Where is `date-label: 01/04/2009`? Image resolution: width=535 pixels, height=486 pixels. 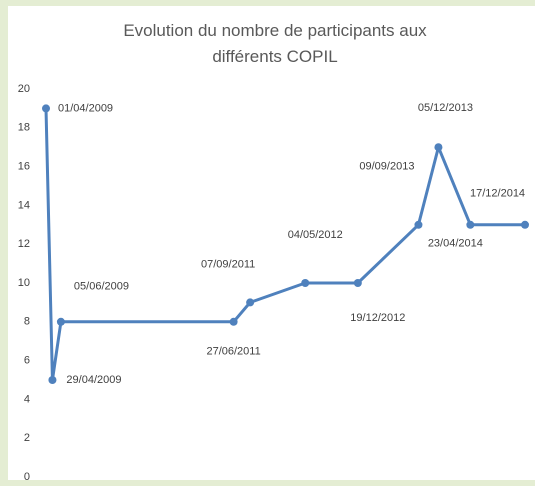
date-label: 01/04/2009 is located at coordinates (85, 108).